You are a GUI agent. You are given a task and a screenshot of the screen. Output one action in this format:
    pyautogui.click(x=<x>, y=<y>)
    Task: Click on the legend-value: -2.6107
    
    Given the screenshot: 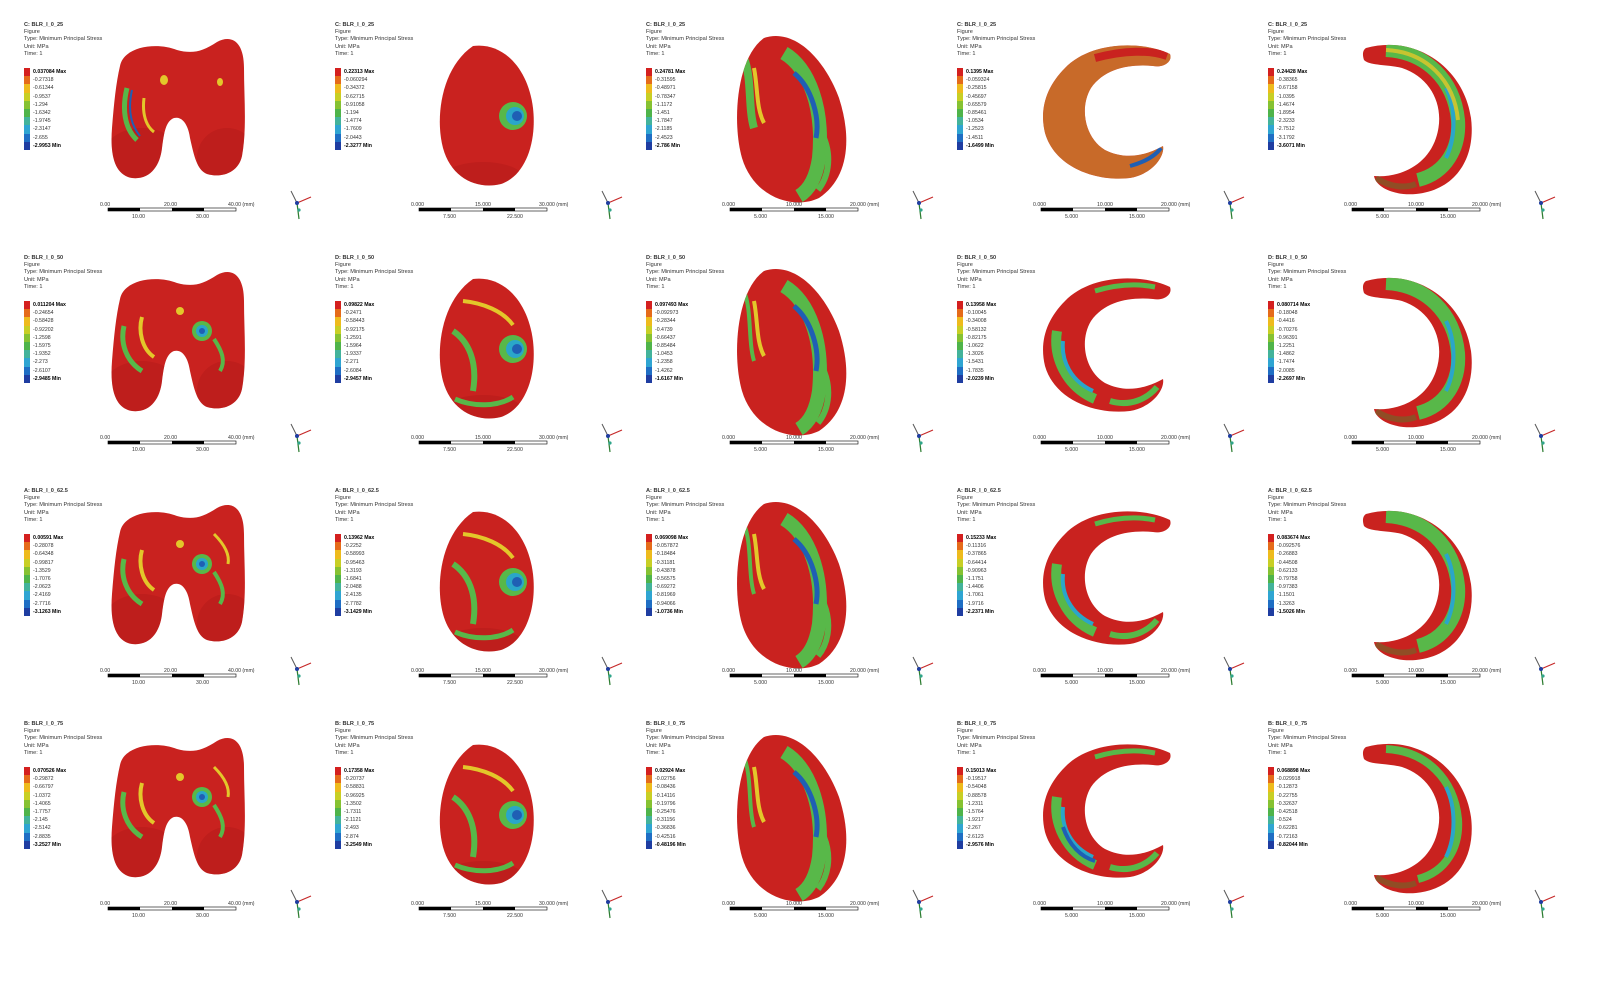 What is the action you would take?
    pyautogui.click(x=42, y=370)
    